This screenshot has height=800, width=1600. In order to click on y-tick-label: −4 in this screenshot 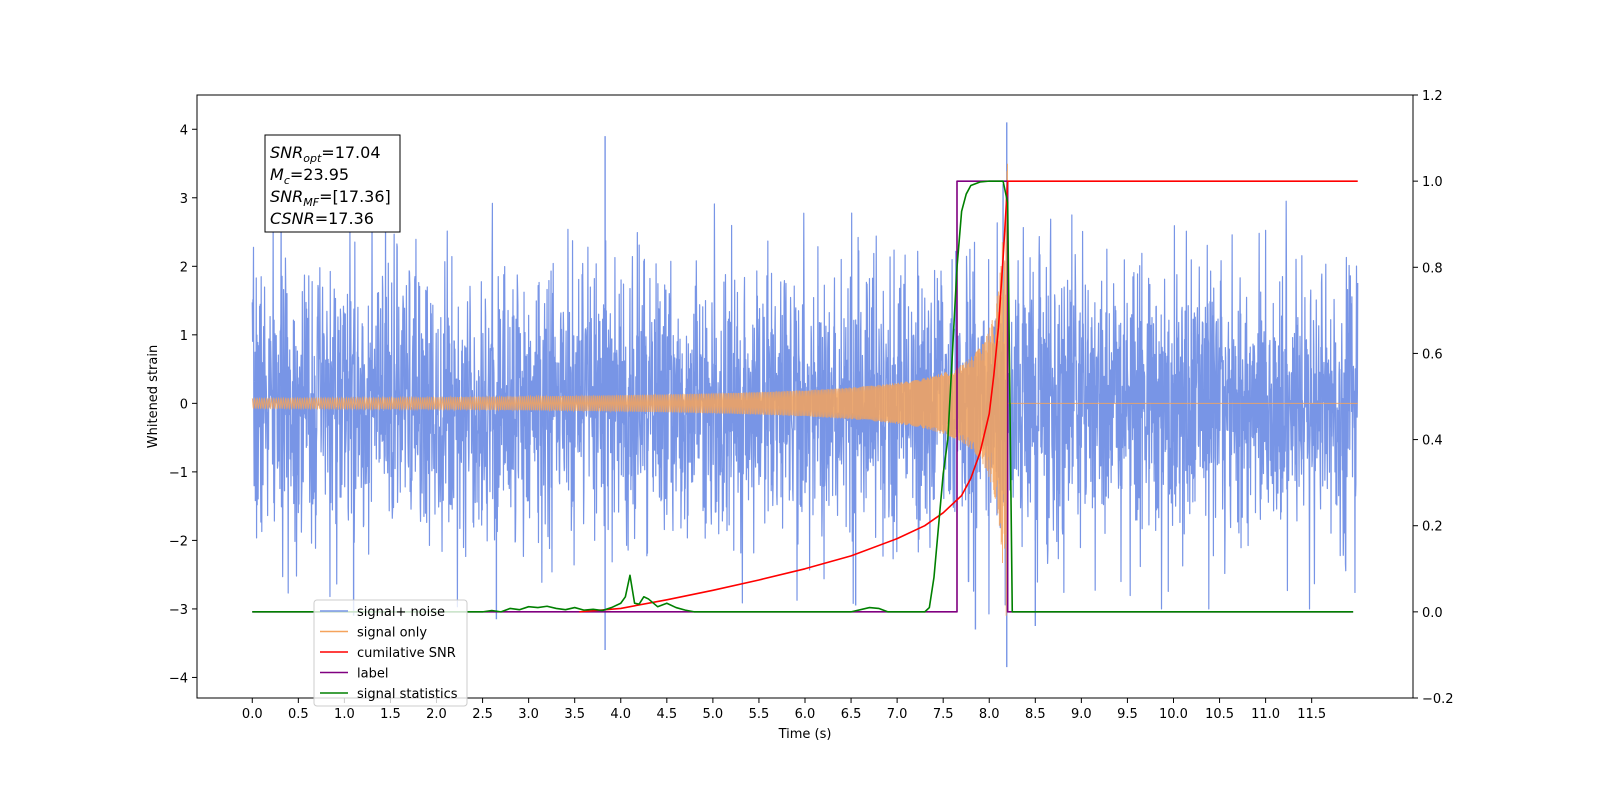, I will do `click(178, 678)`.